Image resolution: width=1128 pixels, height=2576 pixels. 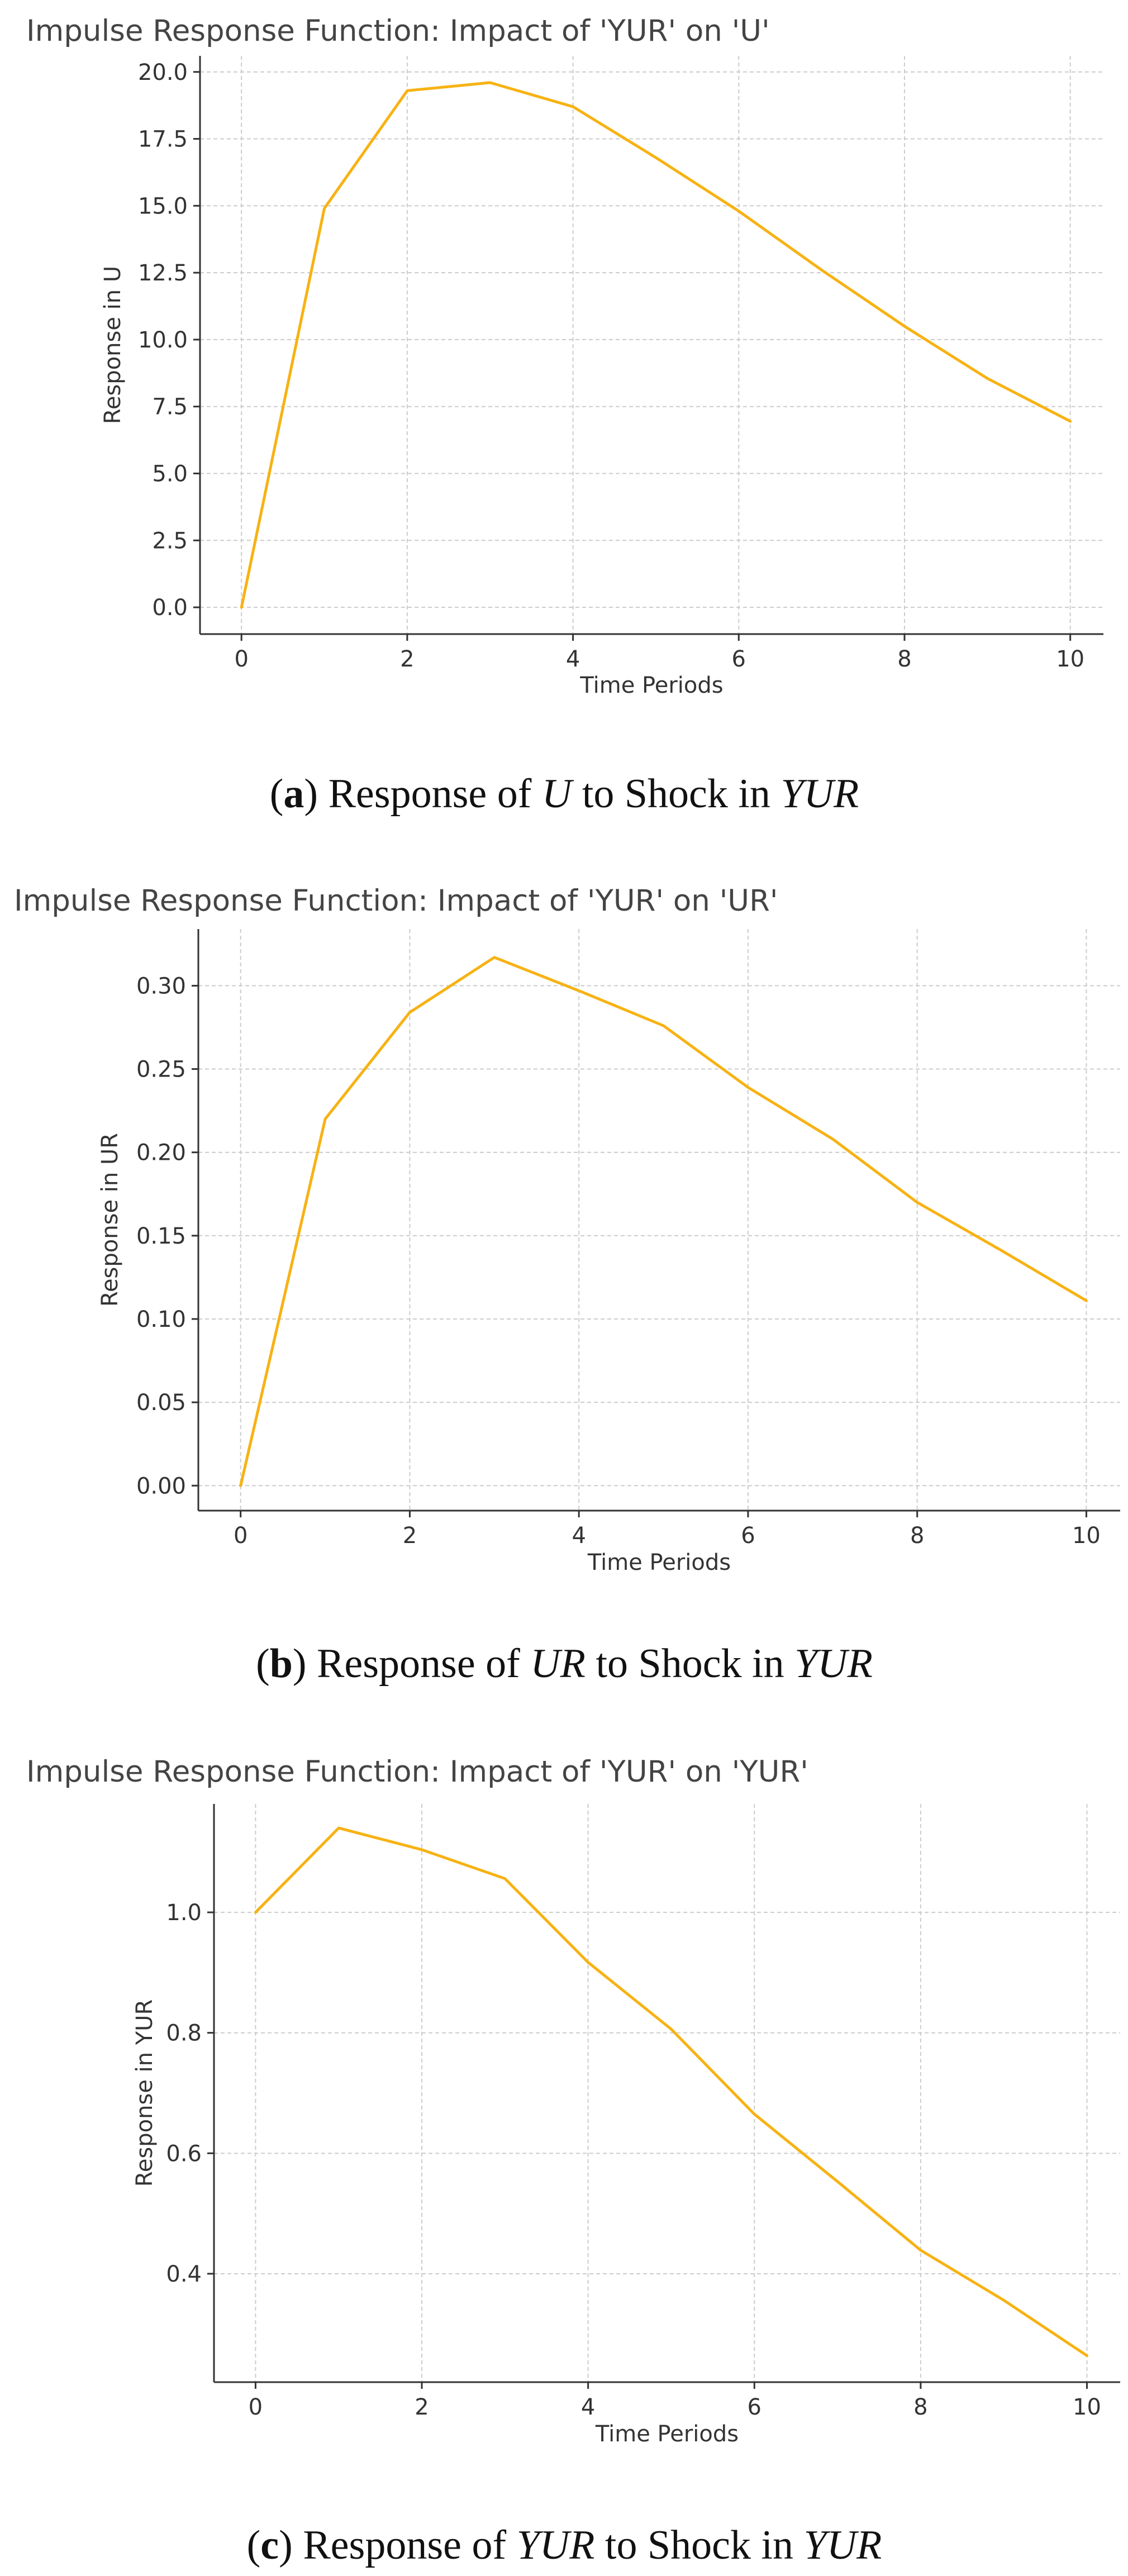 What do you see at coordinates (163, 340) in the screenshot?
I see `y-tick-label: 10.0` at bounding box center [163, 340].